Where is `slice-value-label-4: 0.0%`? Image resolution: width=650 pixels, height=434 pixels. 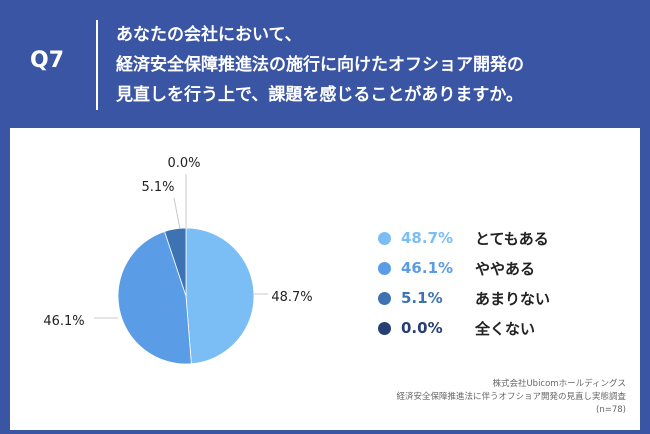
slice-value-label-4: 0.0% is located at coordinates (183, 163).